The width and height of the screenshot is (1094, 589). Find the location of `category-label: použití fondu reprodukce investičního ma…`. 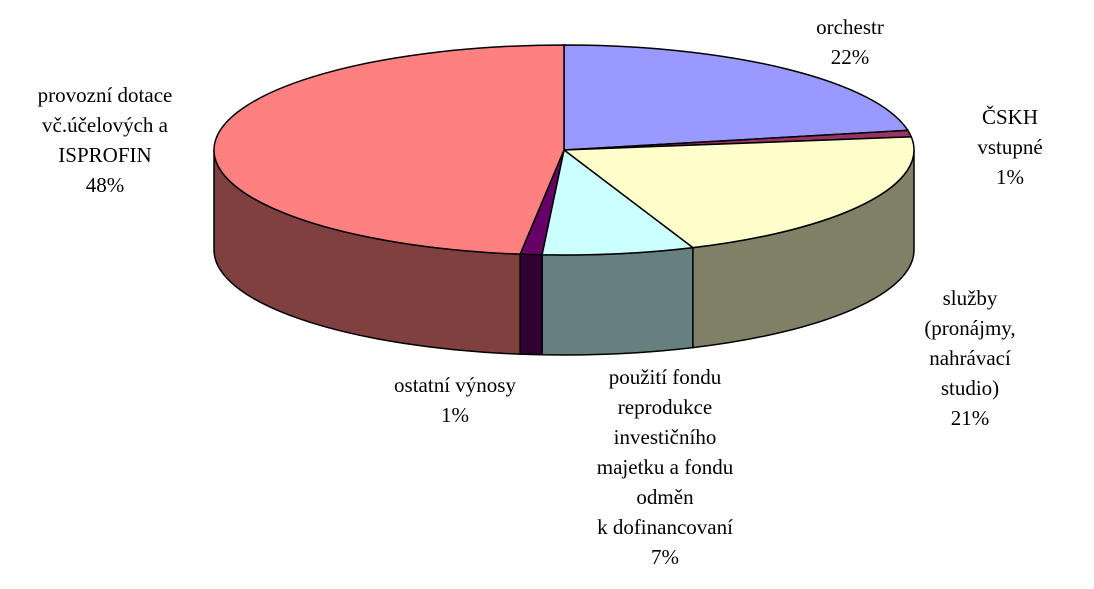

category-label: použití fondu reprodukce investičního ma… is located at coordinates (665, 452).